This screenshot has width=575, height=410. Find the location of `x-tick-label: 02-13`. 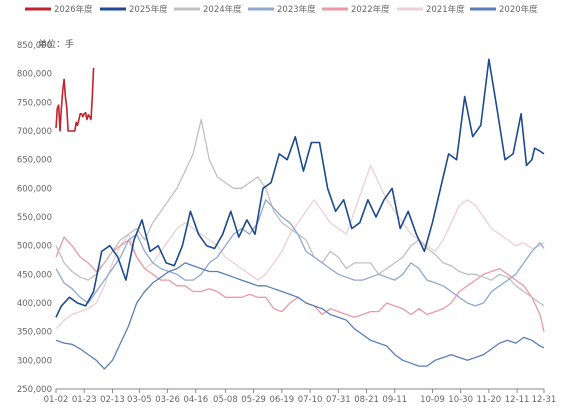

x-tick-label: 02-13 is located at coordinates (112, 400).